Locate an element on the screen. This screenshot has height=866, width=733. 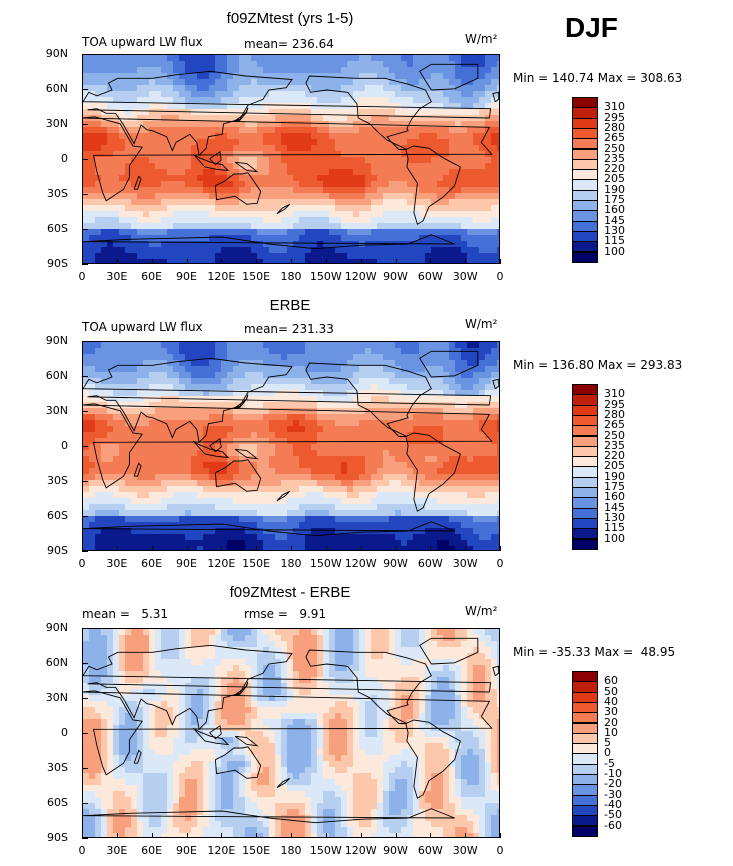
x-tick-mark is located at coordinates (466, 261).